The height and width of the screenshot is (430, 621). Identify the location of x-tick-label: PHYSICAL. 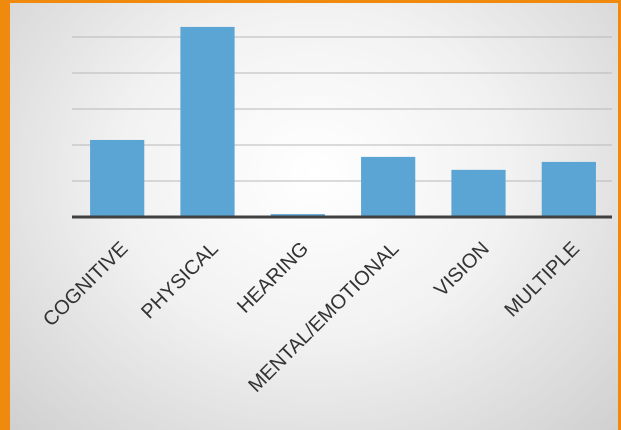
(180, 281).